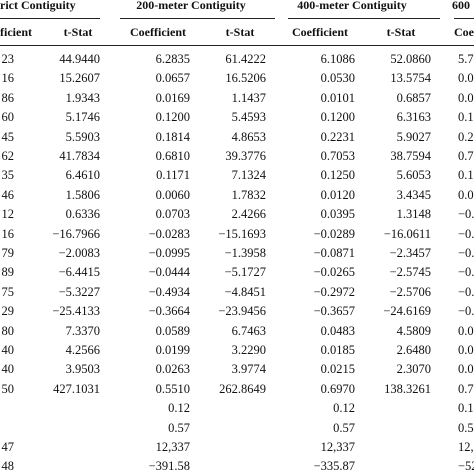  I want to click on cell: −16.7966, so click(76, 233).